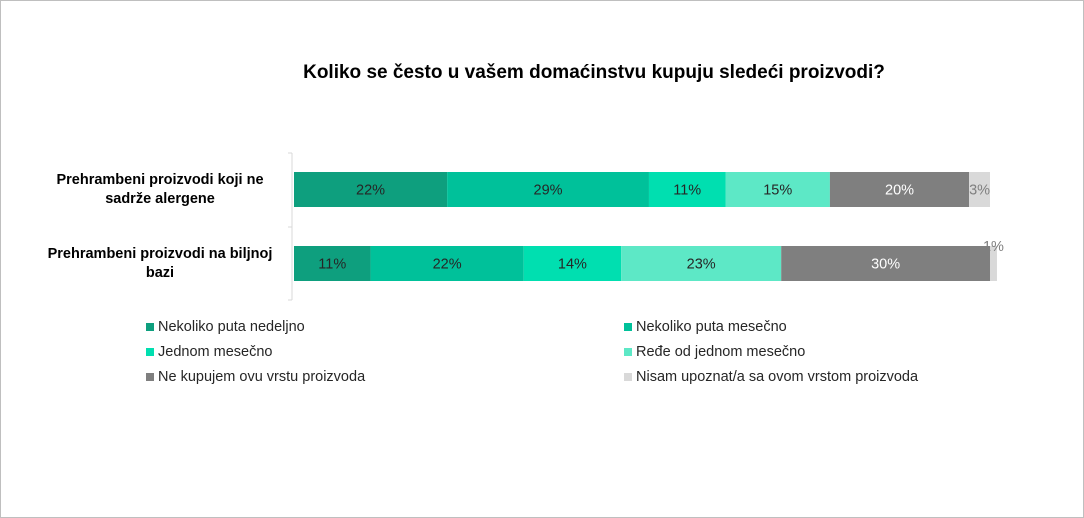 This screenshot has width=1084, height=518. What do you see at coordinates (262, 377) in the screenshot?
I see `legend-label: Ne kupujem ovu vrstu proizvoda` at bounding box center [262, 377].